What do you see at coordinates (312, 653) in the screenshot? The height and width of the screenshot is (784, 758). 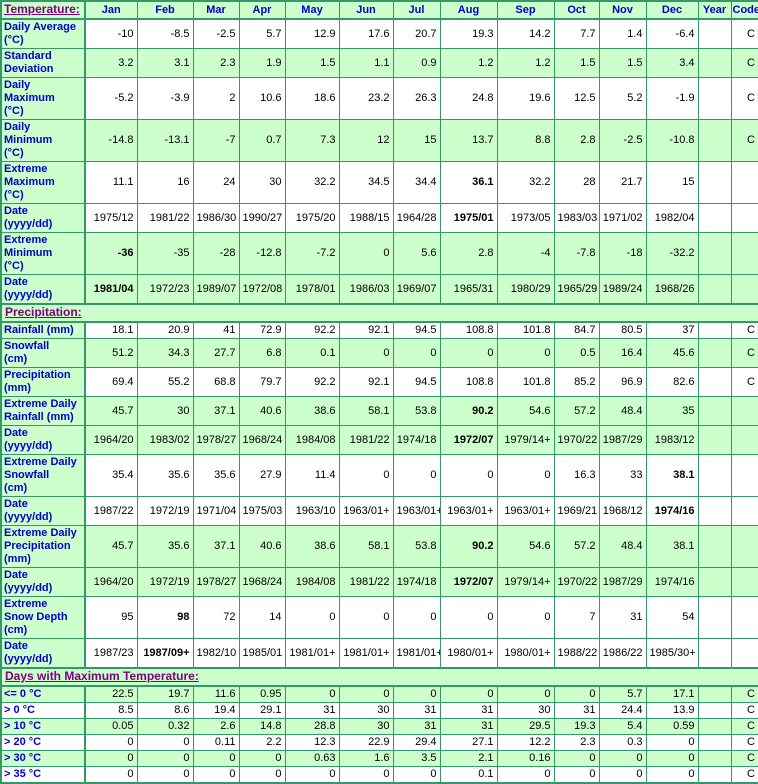 I see `data-cell: 1981/01+` at bounding box center [312, 653].